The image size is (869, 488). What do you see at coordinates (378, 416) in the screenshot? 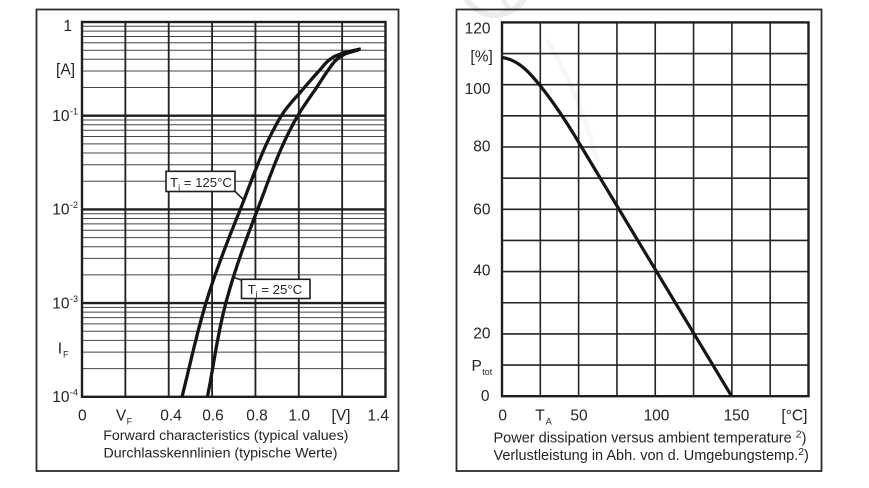
I see `svg-text: 1.4` at bounding box center [378, 416].